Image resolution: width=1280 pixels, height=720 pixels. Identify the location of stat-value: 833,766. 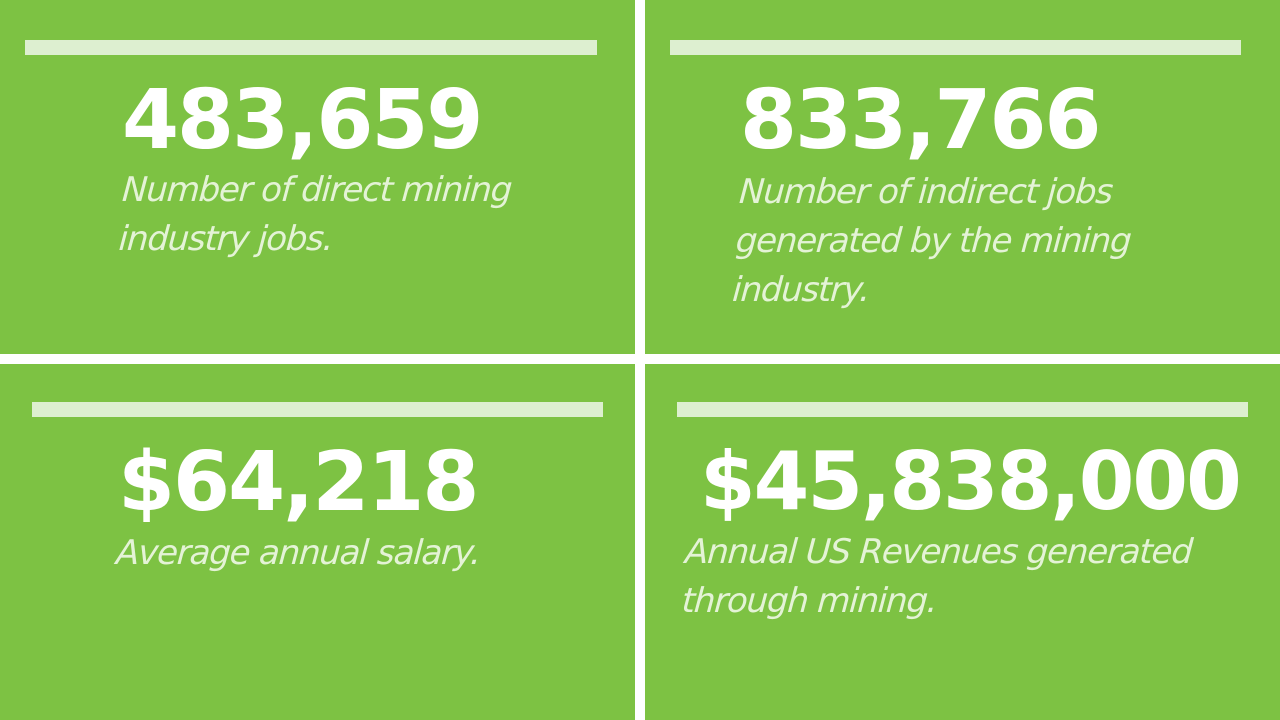
(920, 120).